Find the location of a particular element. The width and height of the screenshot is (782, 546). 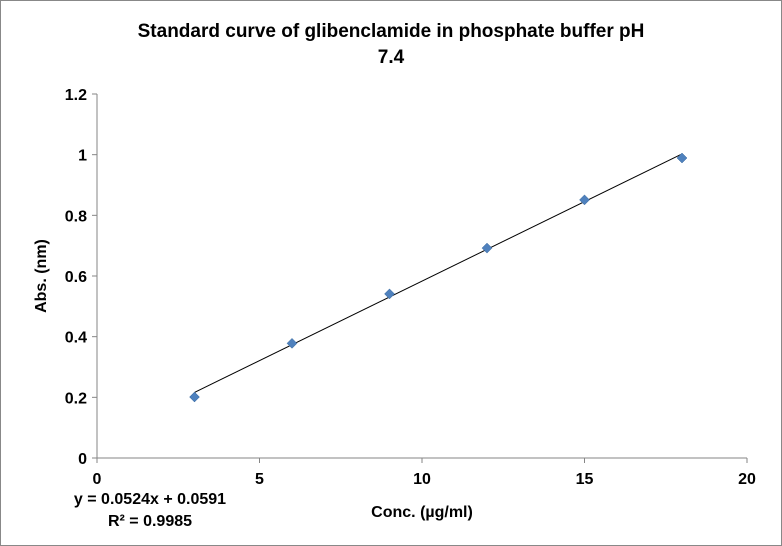

y-axis-label: Abs. (nm) is located at coordinates (41, 276).